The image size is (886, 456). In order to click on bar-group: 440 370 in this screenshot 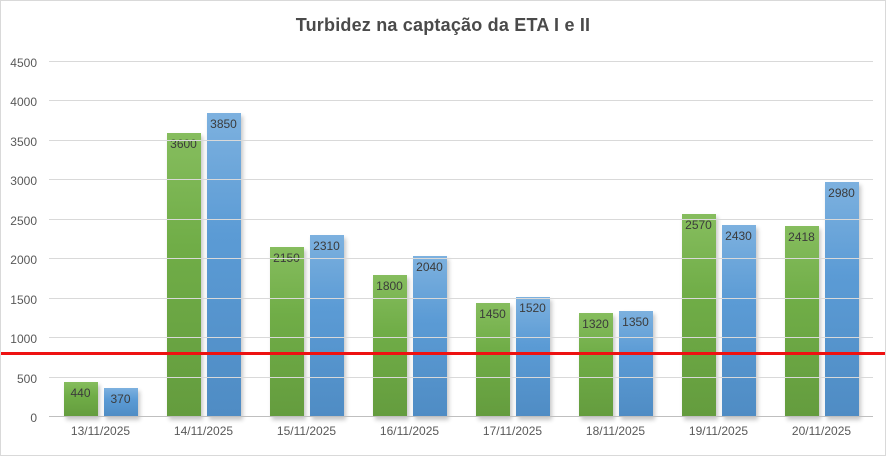, I will do `click(100, 239)`.